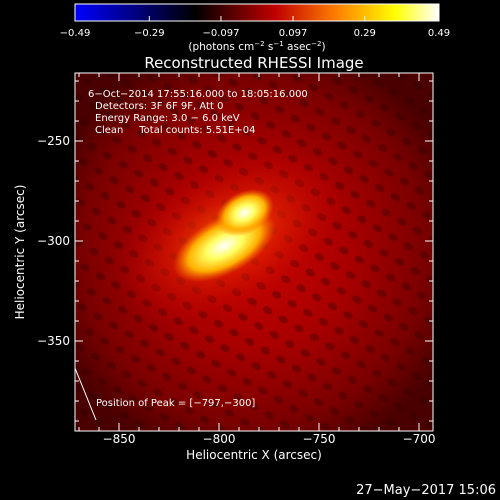  Describe the element at coordinates (426, 490) in the screenshot. I see `render-timestamp: 27−May−2017 15:06` at that location.